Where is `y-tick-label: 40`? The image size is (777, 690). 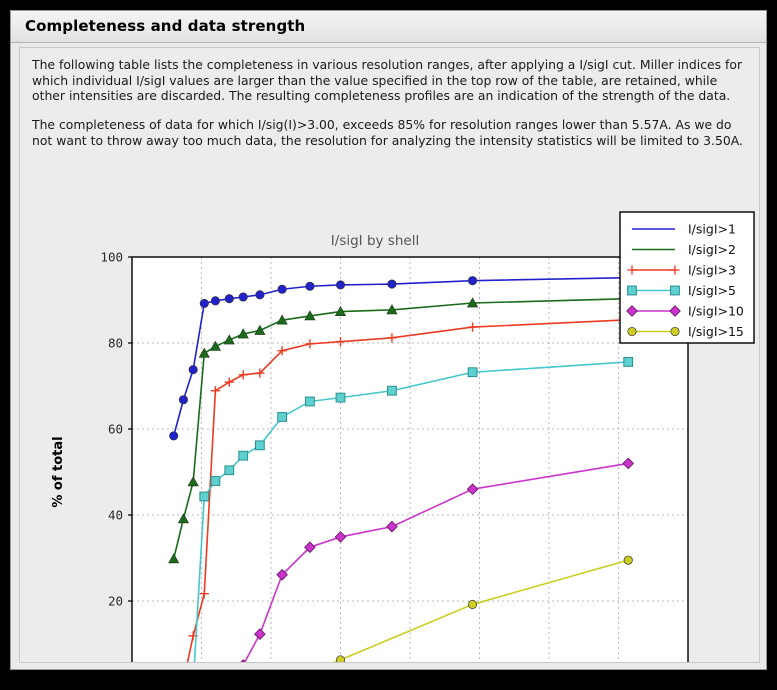
y-tick-label: 40 is located at coordinates (115, 515).